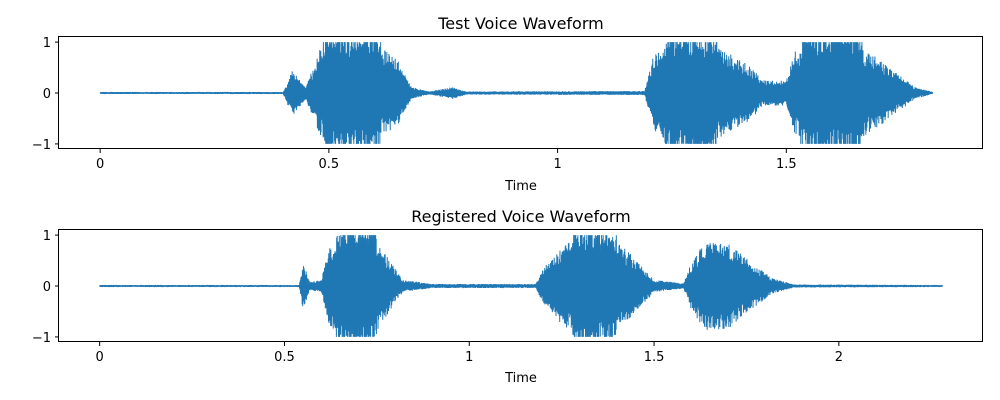 This screenshot has width=1000, height=400. Describe the element at coordinates (839, 357) in the screenshot. I see `x-tick-label: 2` at that location.